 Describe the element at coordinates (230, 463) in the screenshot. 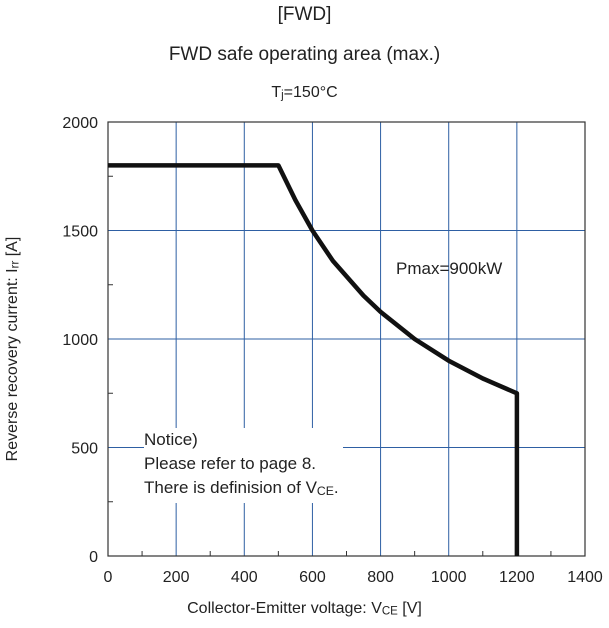

I see `notice-line-2: Please refer to page 8.` at that location.